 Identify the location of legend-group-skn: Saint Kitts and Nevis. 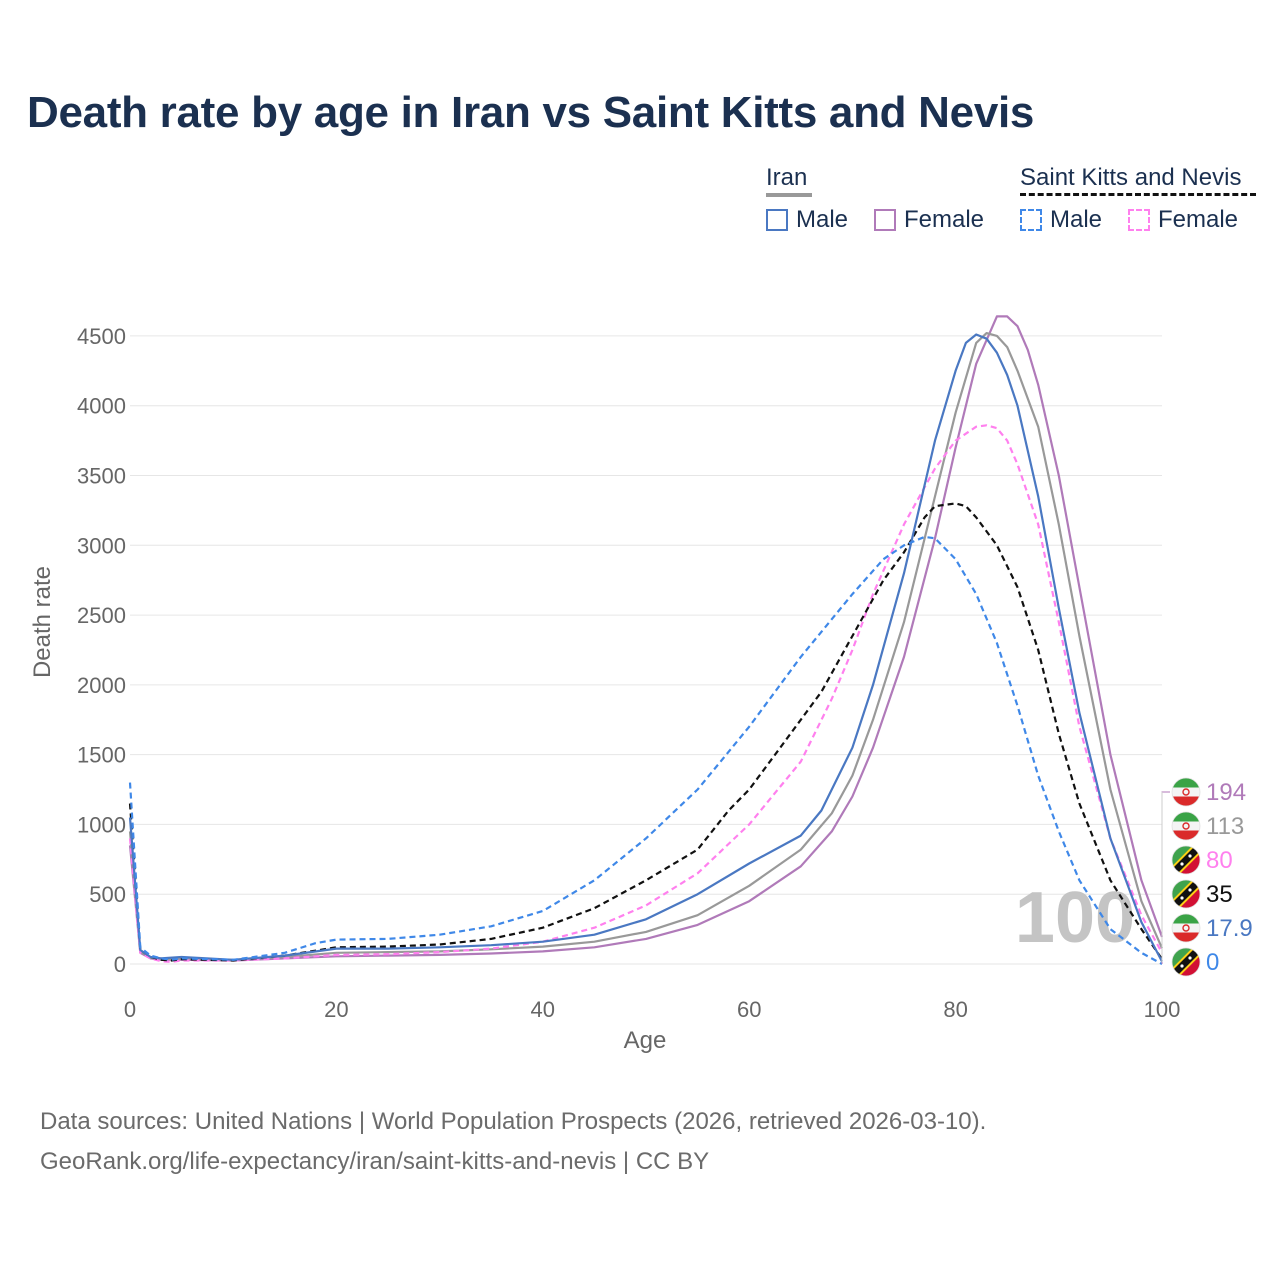
(1131, 177).